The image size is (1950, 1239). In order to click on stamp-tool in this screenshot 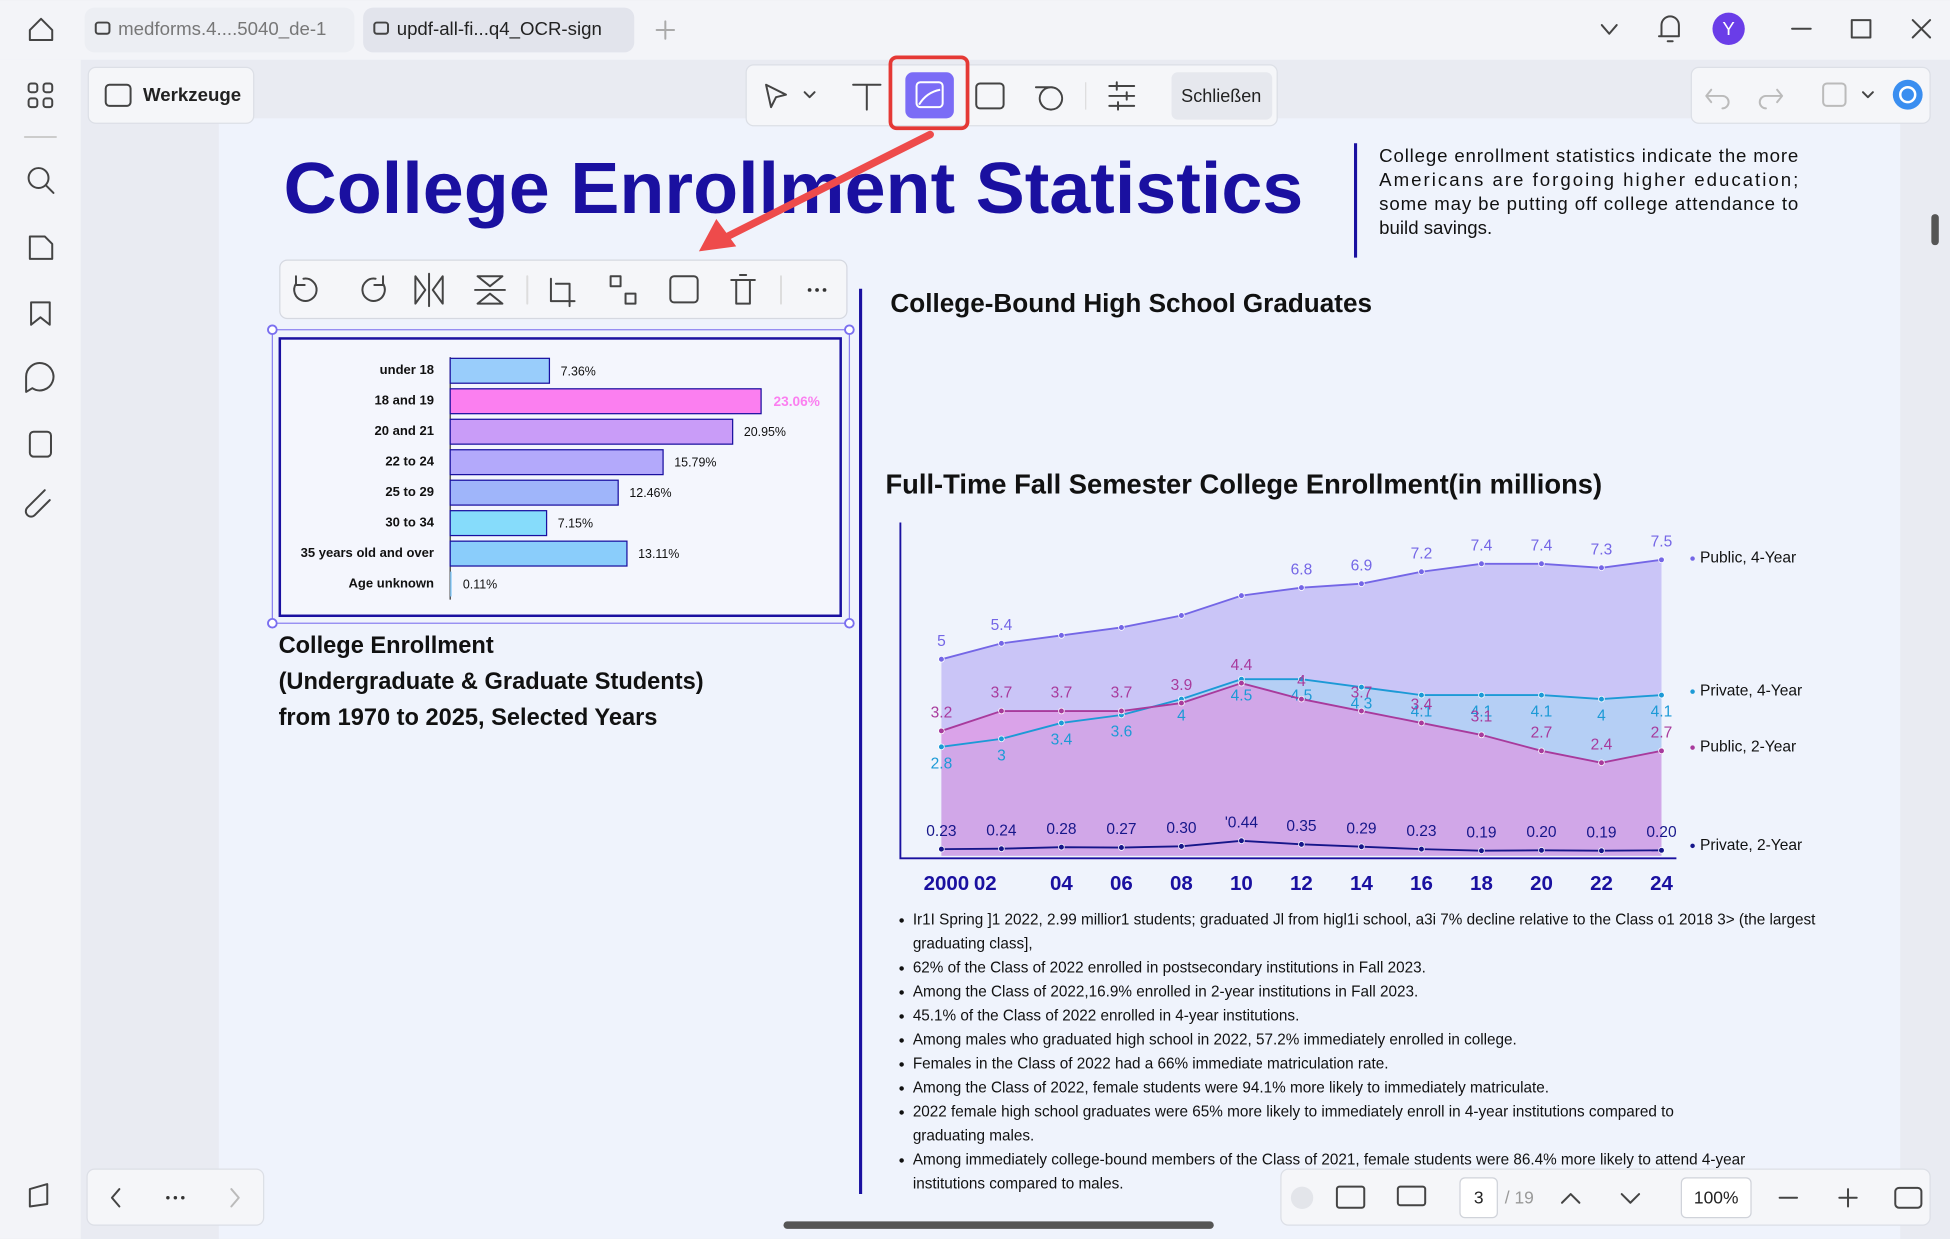, I will do `click(1049, 98)`.